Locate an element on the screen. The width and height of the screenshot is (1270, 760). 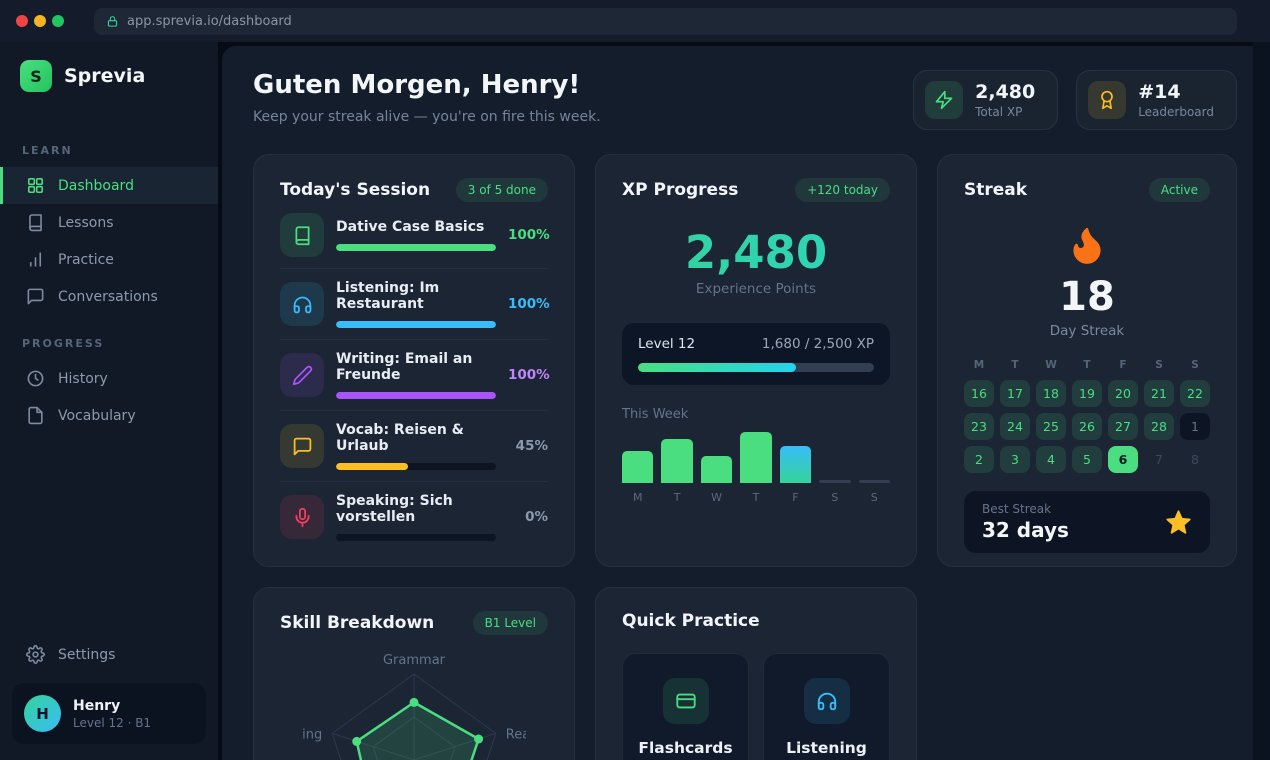
calendar-day-22: 22 is located at coordinates (1195, 393).